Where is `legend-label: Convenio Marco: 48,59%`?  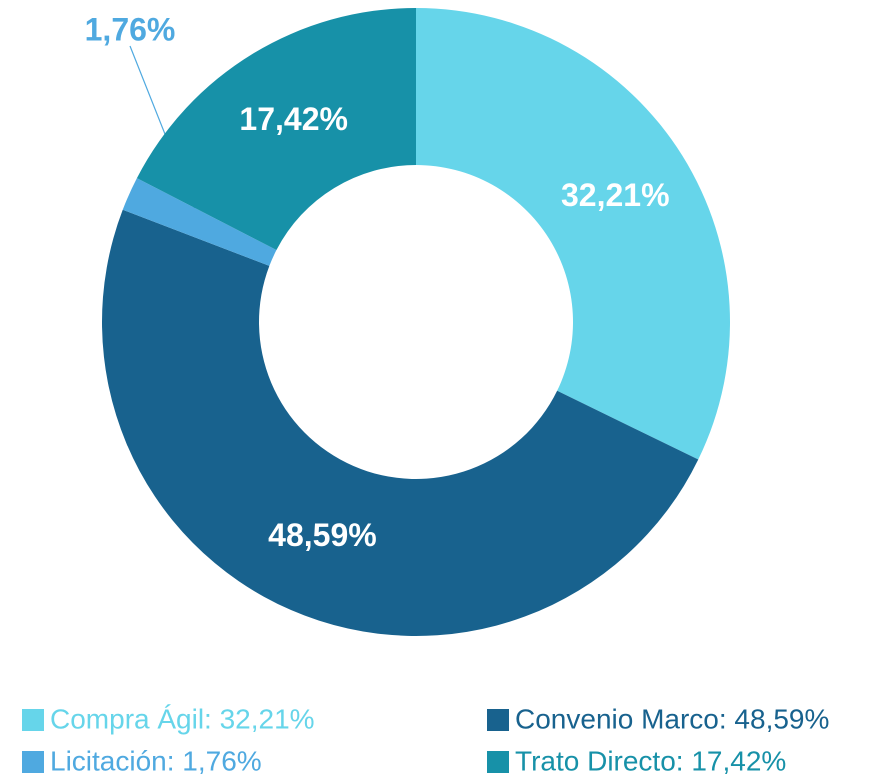 legend-label: Convenio Marco: 48,59% is located at coordinates (672, 718).